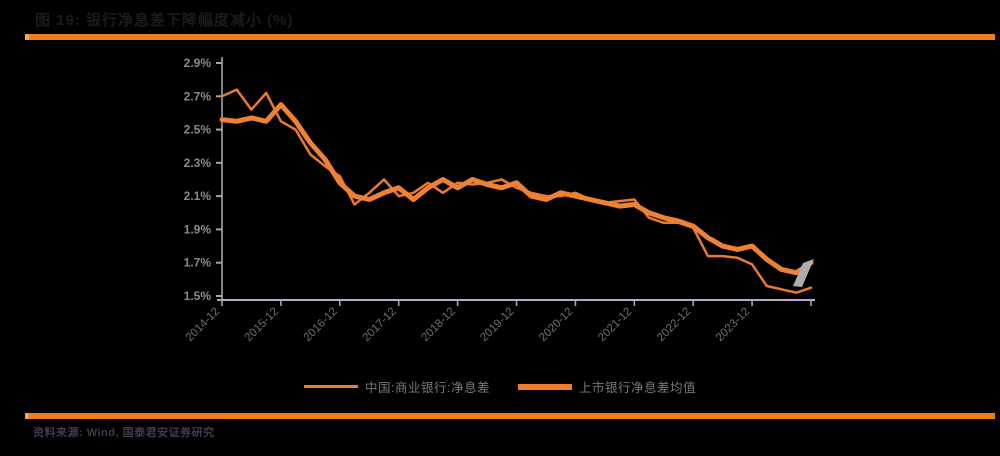 The width and height of the screenshot is (1000, 456). What do you see at coordinates (510, 37) in the screenshot?
I see `title-rule` at bounding box center [510, 37].